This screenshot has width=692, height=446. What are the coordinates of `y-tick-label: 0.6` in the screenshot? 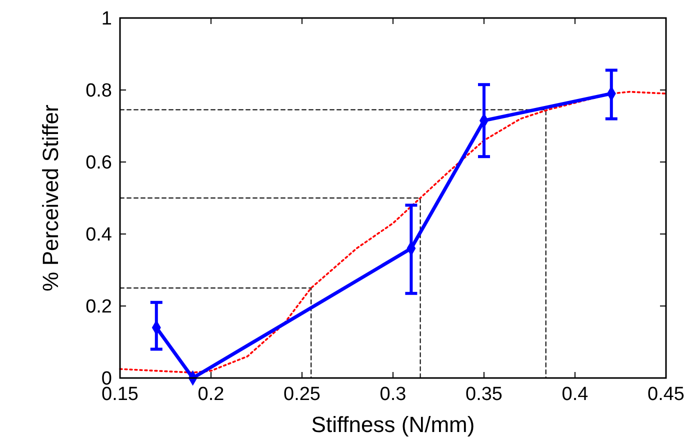 It's located at (99, 163).